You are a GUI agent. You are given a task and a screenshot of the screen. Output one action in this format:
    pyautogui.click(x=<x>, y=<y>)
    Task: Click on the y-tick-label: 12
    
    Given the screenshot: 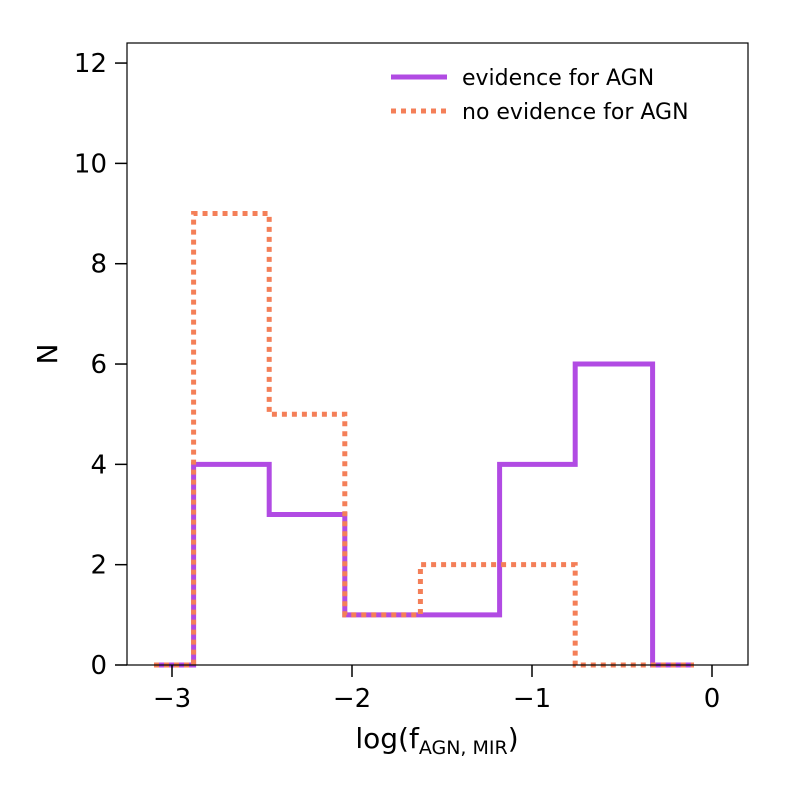 What is the action you would take?
    pyautogui.click(x=90, y=64)
    